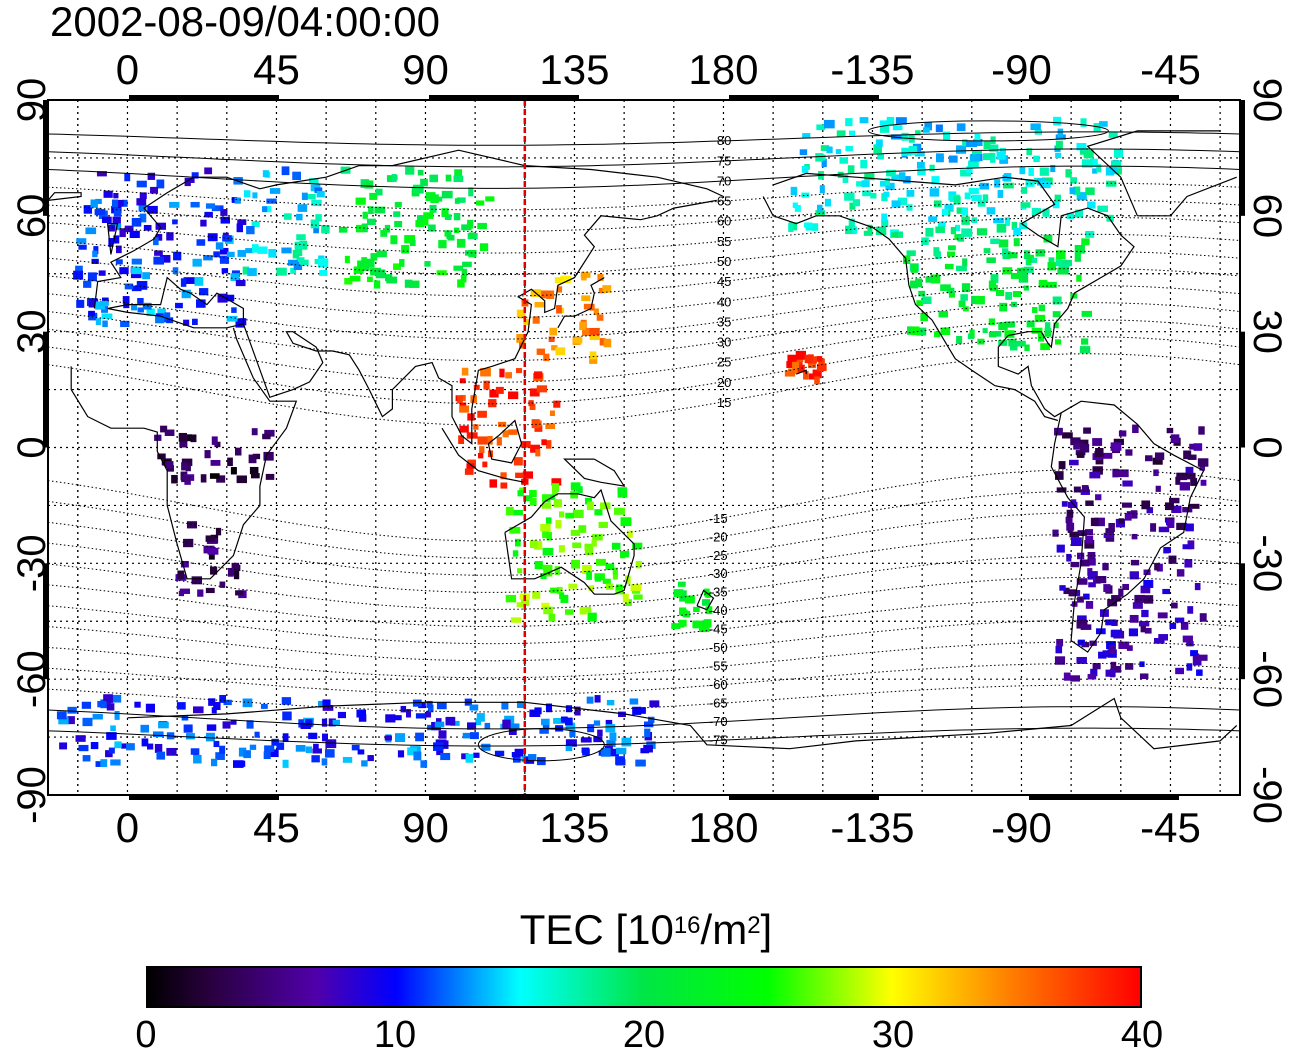 The image size is (1292, 1057). I want to click on colorbar-label: TEC [1016/m2], so click(646, 929).